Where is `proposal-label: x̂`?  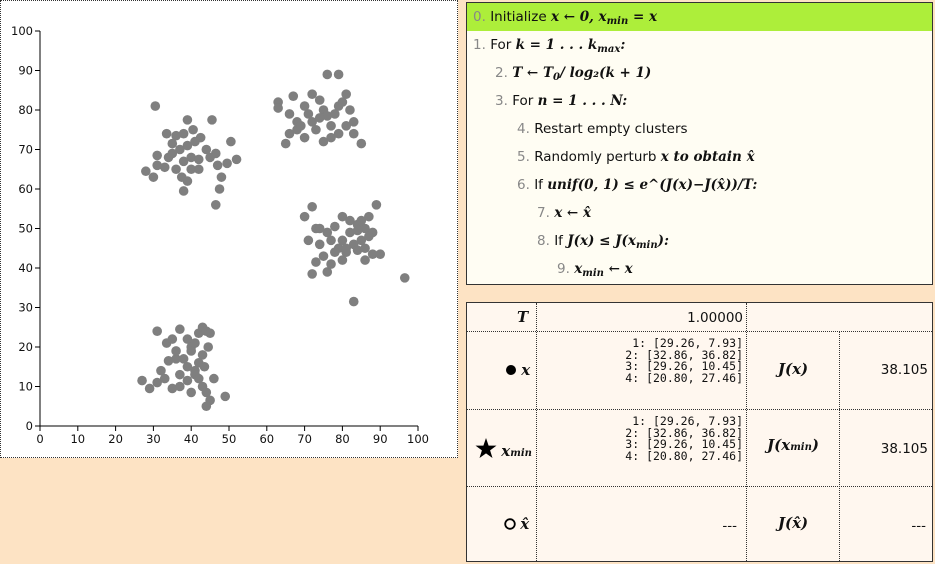
proposal-label: x̂ is located at coordinates (525, 524).